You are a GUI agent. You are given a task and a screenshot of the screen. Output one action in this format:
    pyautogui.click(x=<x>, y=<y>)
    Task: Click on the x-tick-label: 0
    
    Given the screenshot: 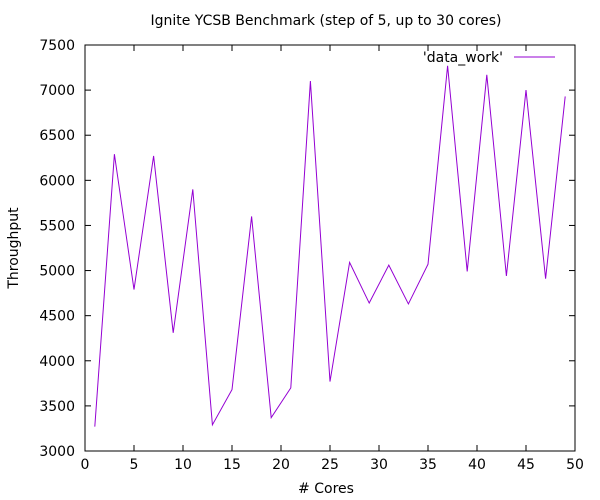 What is the action you would take?
    pyautogui.click(x=85, y=465)
    